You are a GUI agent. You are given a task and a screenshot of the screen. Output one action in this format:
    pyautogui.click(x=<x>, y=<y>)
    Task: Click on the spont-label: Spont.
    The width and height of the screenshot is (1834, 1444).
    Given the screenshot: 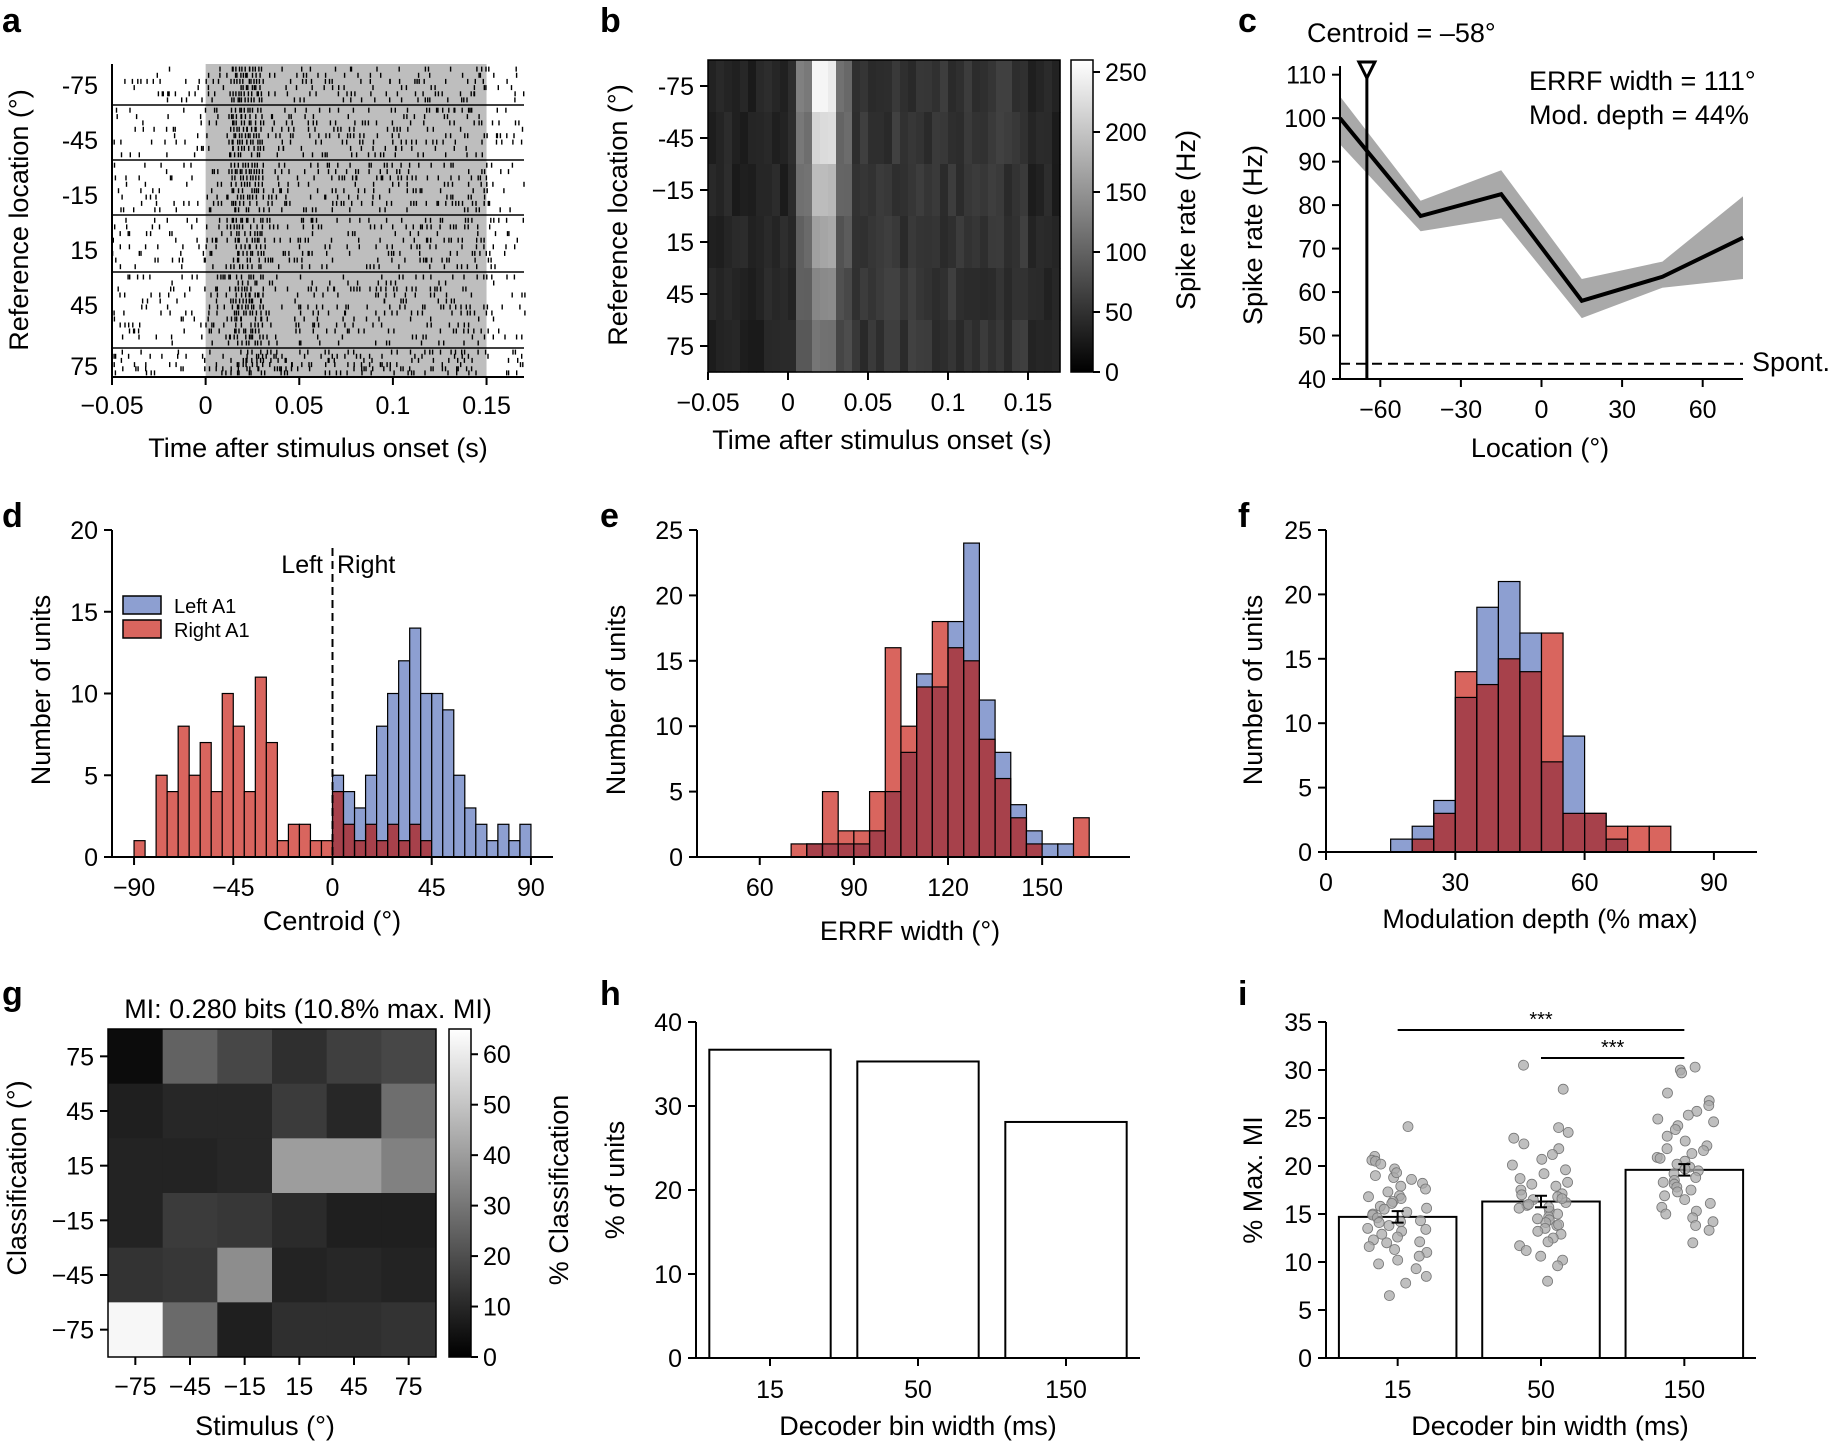 What is the action you would take?
    pyautogui.click(x=1791, y=362)
    